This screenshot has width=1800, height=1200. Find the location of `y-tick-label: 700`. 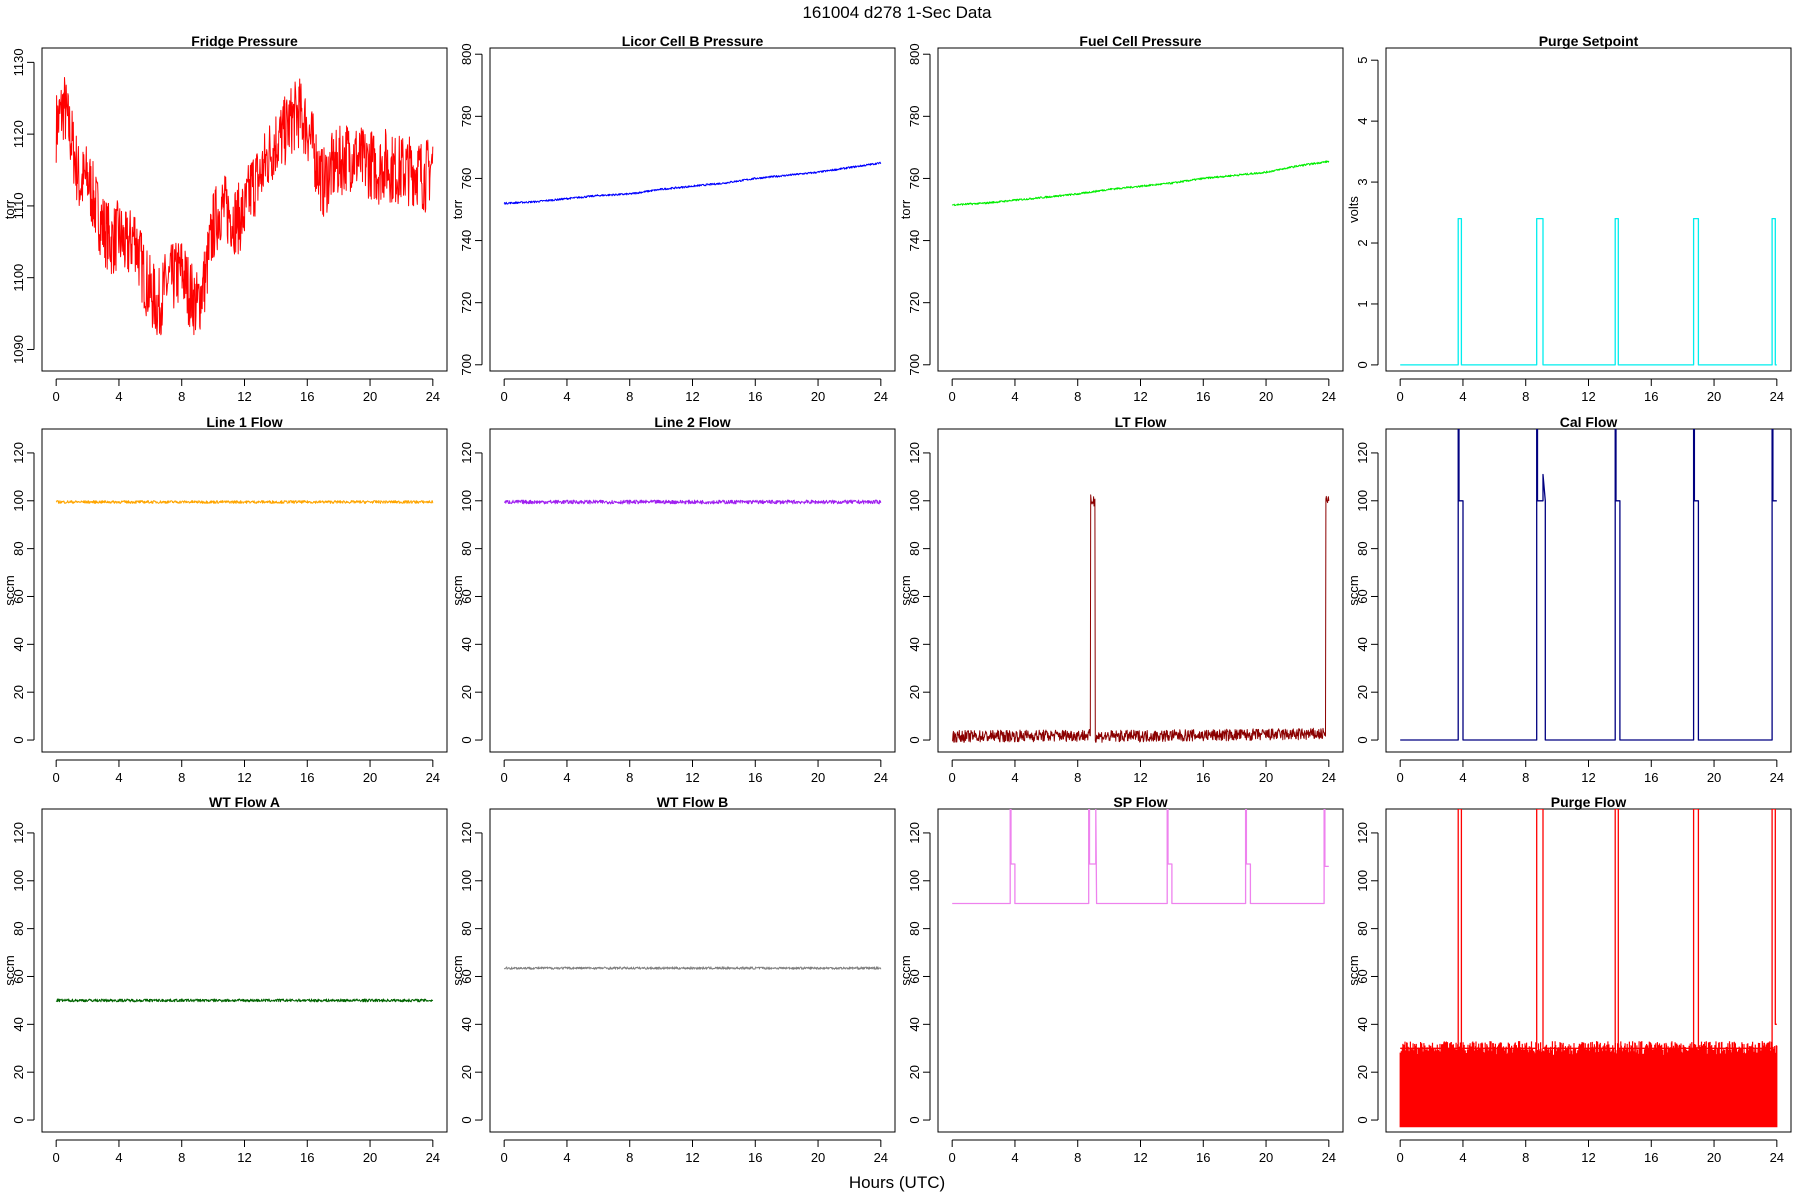

y-tick-label: 700 is located at coordinates (914, 365).